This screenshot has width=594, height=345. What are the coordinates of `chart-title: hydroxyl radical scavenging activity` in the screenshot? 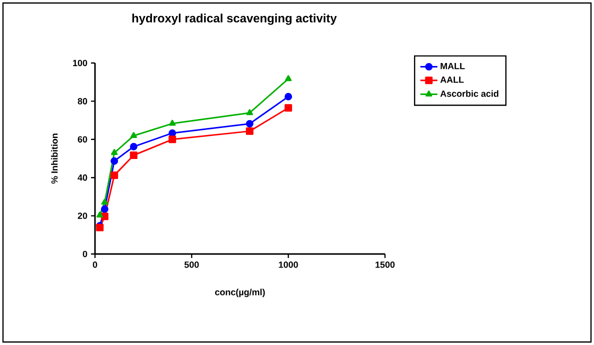 It's located at (234, 19).